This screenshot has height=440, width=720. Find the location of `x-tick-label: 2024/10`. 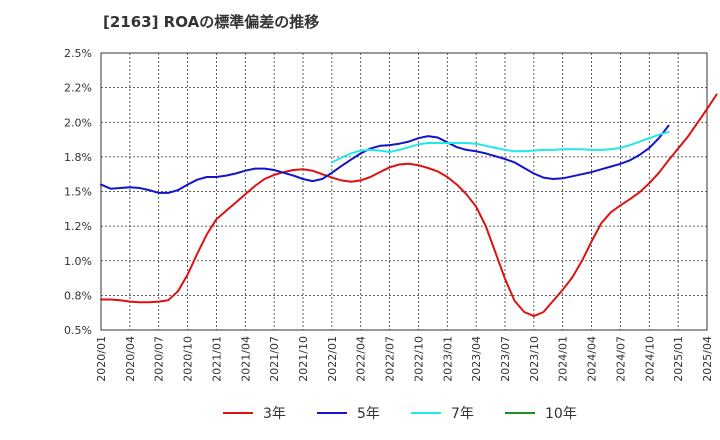

x-tick-label: 2024/10 is located at coordinates (649, 359).